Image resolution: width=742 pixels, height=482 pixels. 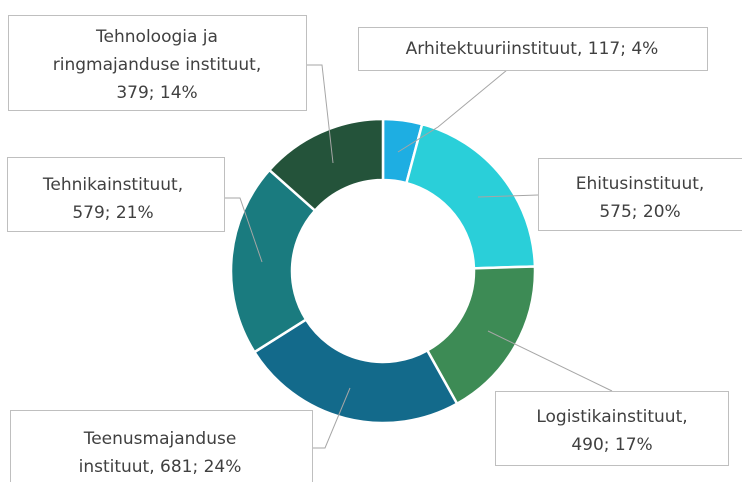 What do you see at coordinates (640, 184) in the screenshot?
I see `data-label: Ehitusinstituut,` at bounding box center [640, 184].